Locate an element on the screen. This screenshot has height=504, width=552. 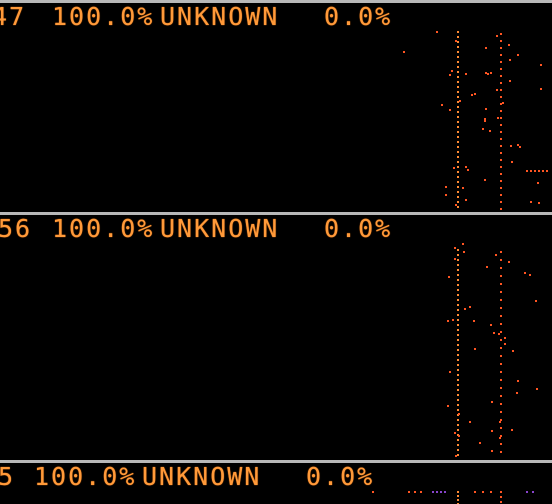
process-panel-3: 5 100.0% UNKNOWN 0.0% is located at coordinates (276, 483).